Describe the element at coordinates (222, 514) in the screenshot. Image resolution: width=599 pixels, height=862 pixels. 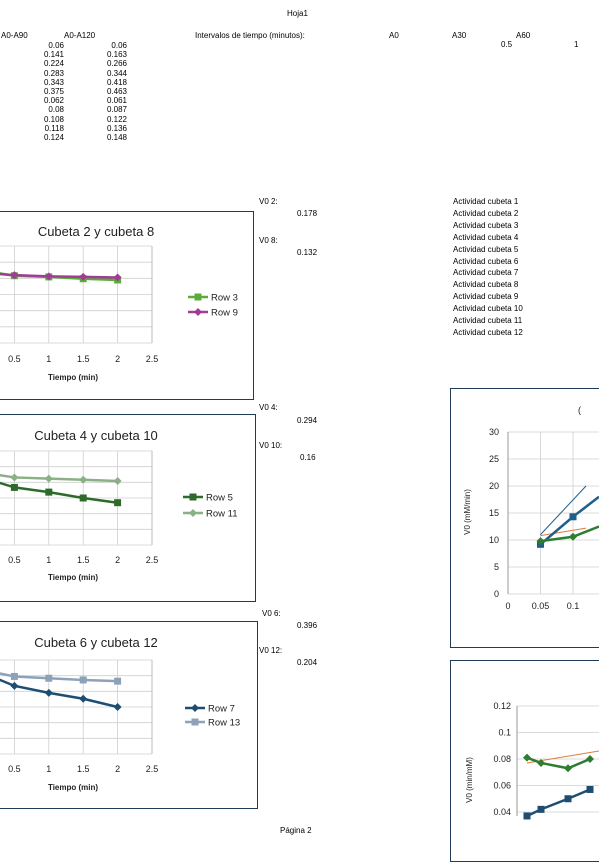
I see `legend-label: Row 11` at that location.